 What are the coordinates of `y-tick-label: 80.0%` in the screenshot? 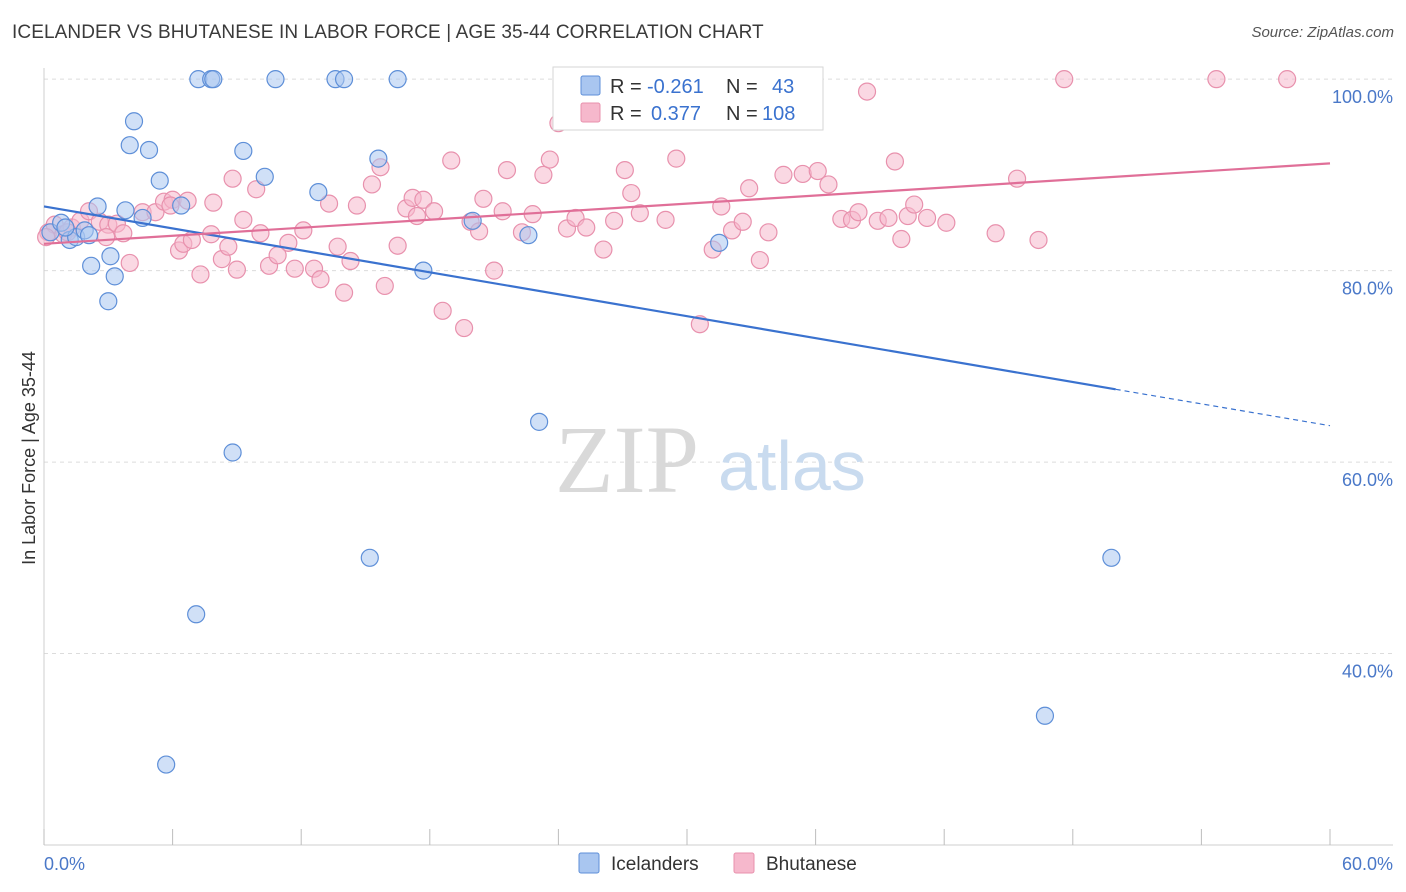 It's located at (1367, 289).